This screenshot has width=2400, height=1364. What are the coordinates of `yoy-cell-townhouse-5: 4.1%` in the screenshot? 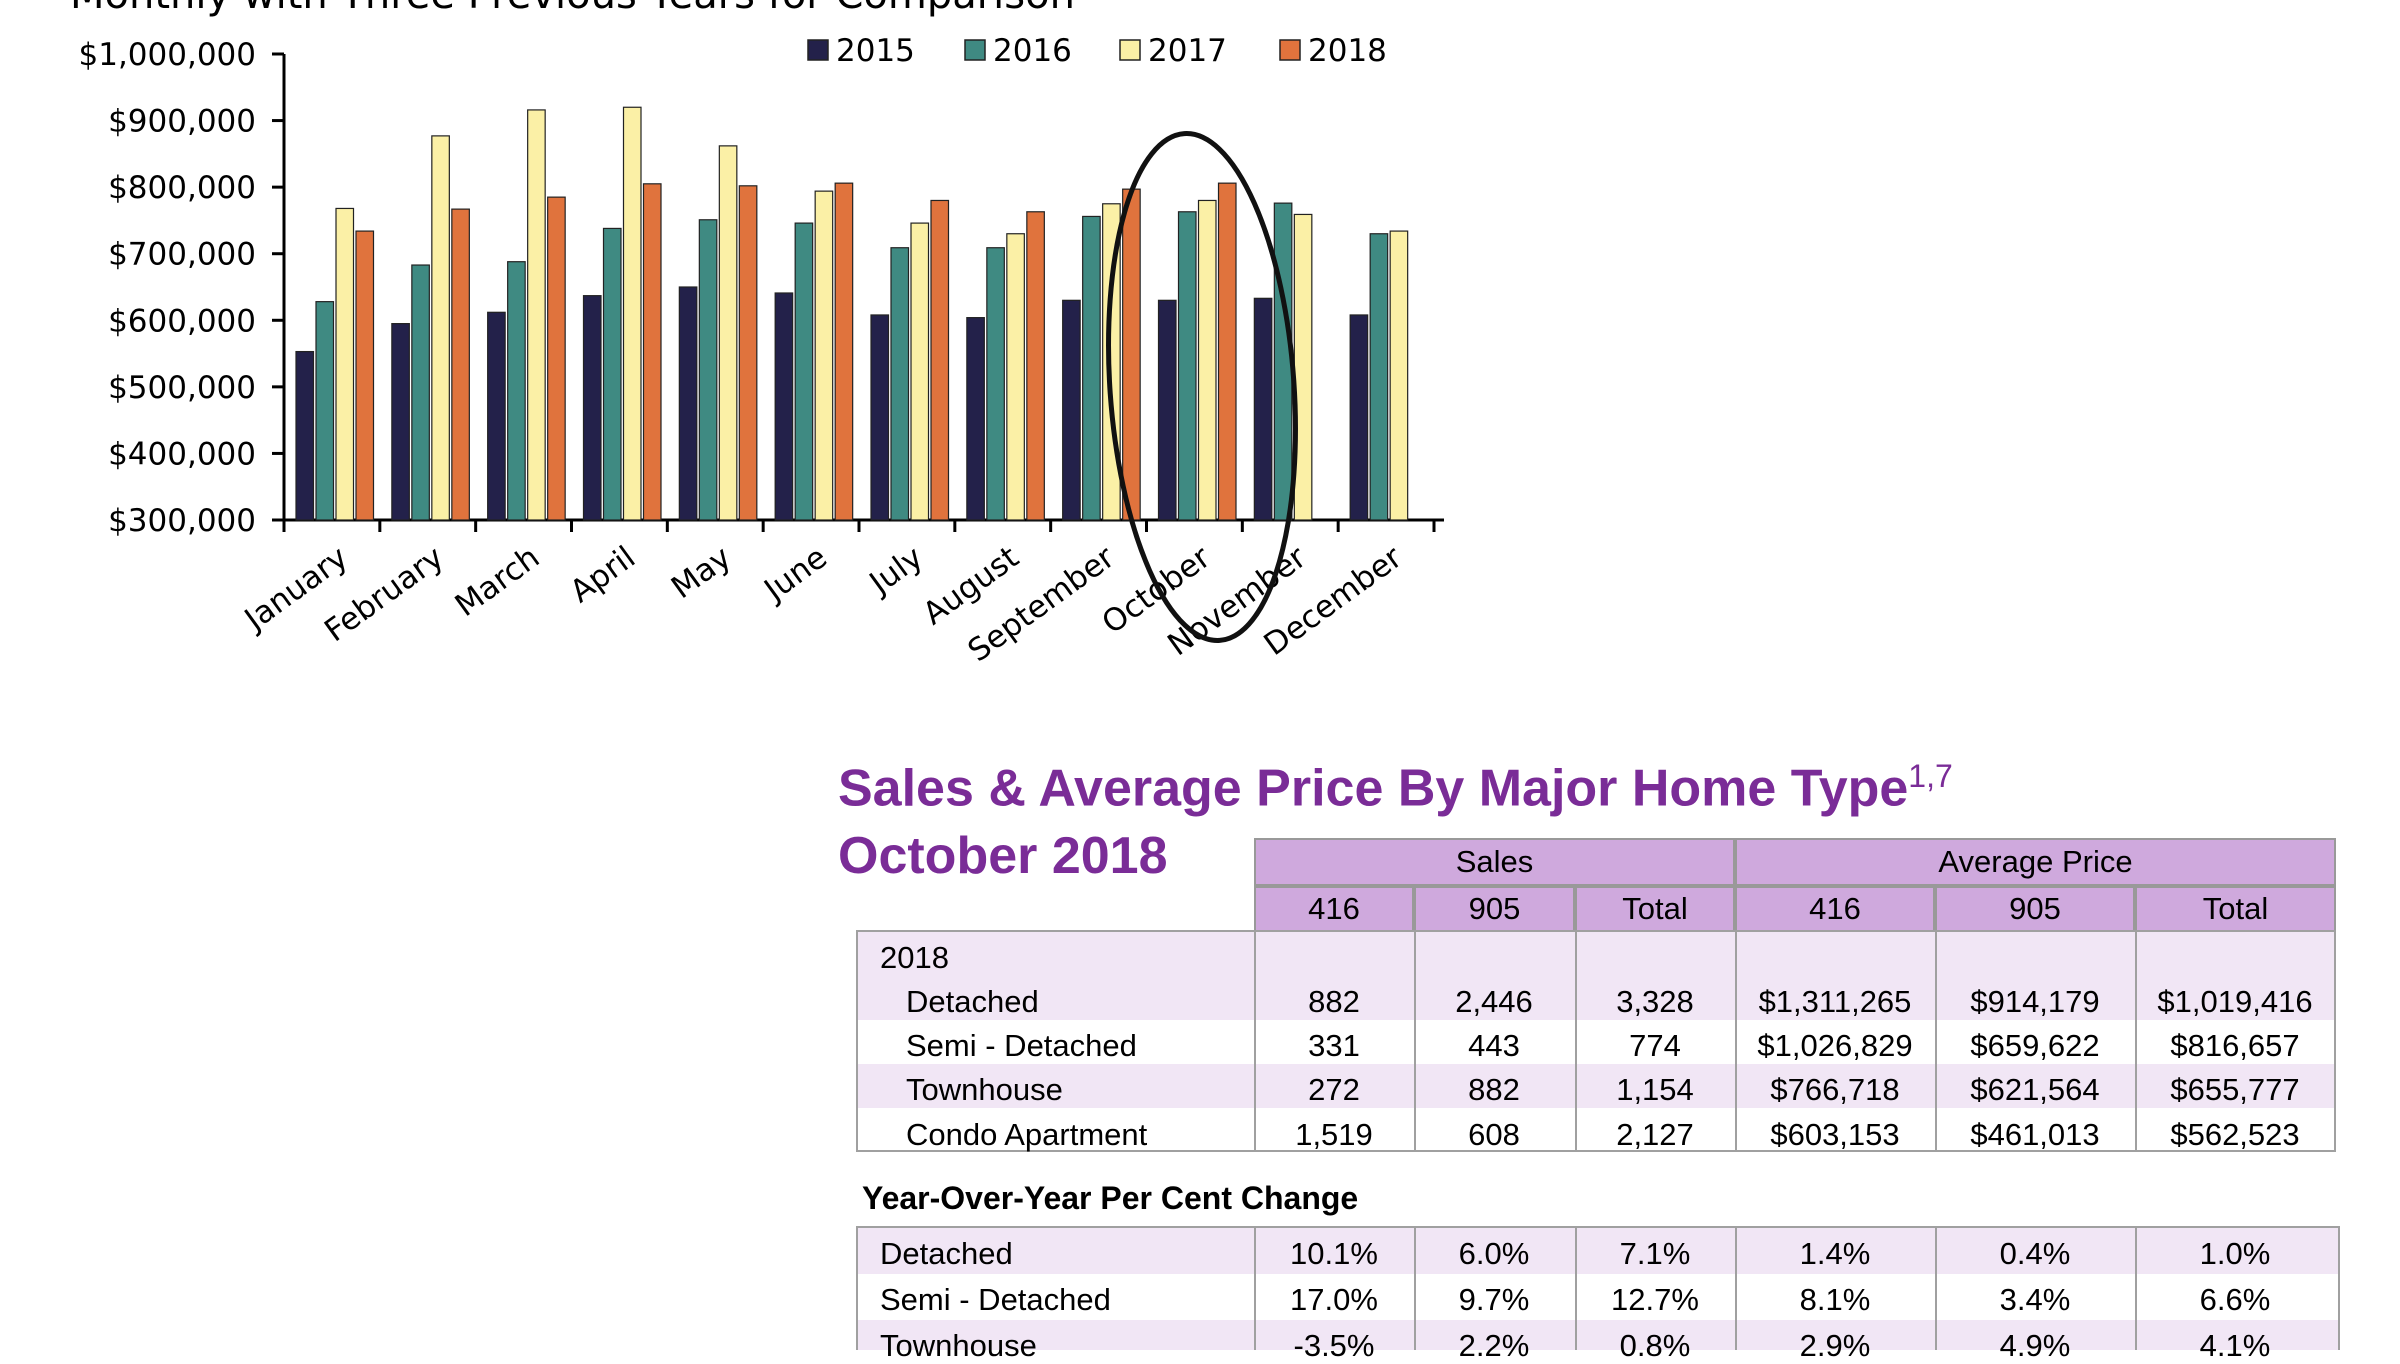 It's located at (2235, 1345).